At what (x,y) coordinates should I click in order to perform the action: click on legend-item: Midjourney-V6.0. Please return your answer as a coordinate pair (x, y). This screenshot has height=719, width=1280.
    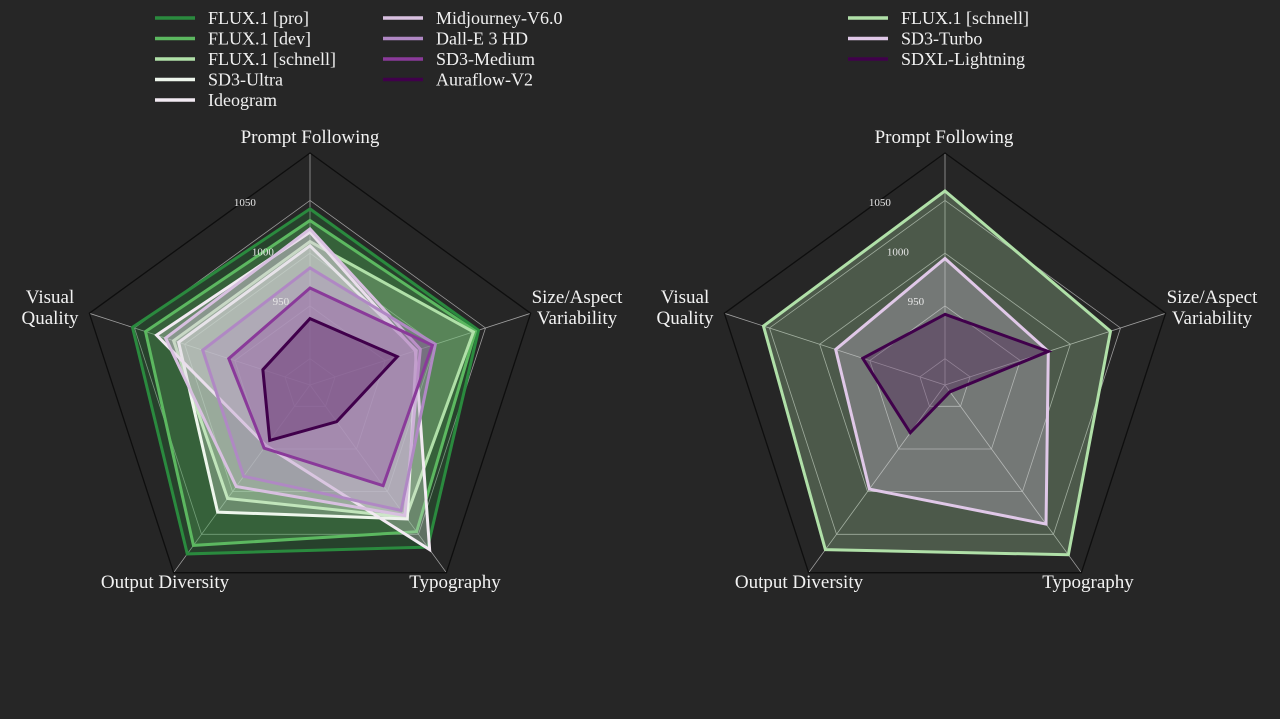
    Looking at the image, I should click on (472, 18).